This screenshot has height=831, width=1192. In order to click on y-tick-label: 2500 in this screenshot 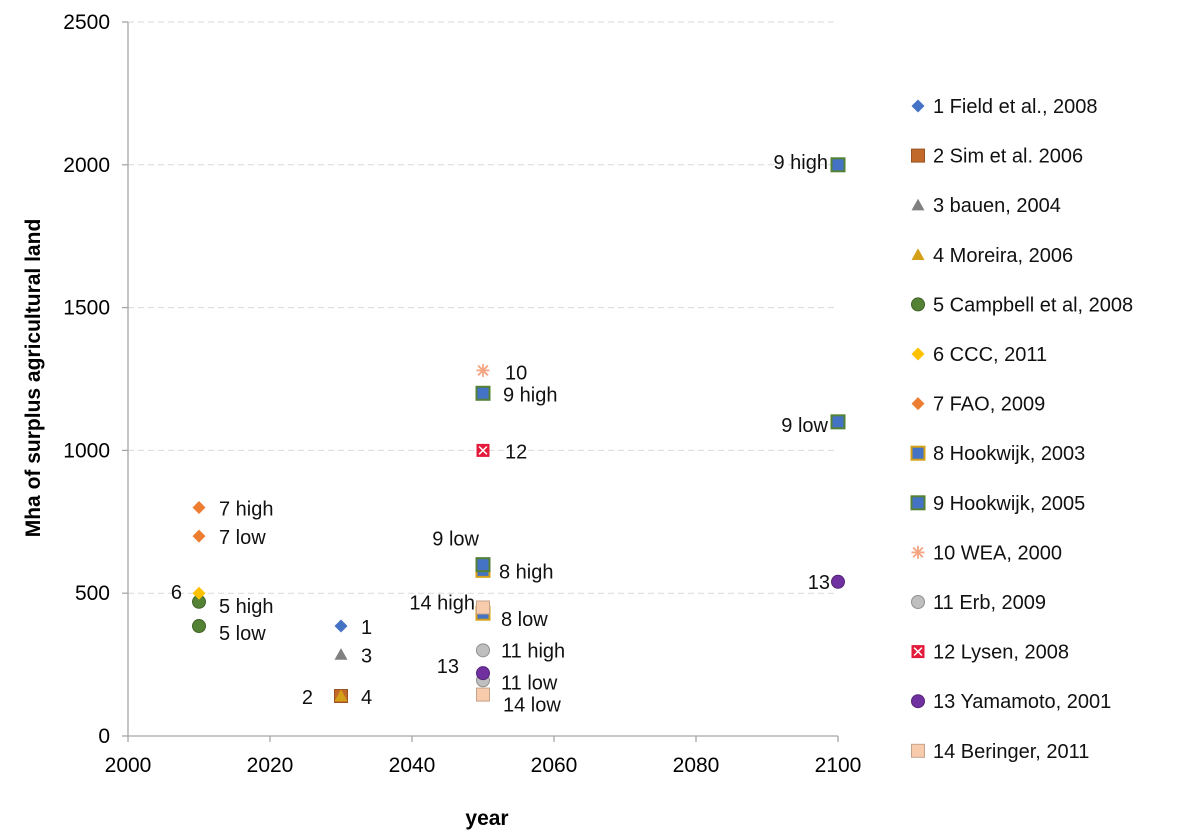, I will do `click(86, 22)`.